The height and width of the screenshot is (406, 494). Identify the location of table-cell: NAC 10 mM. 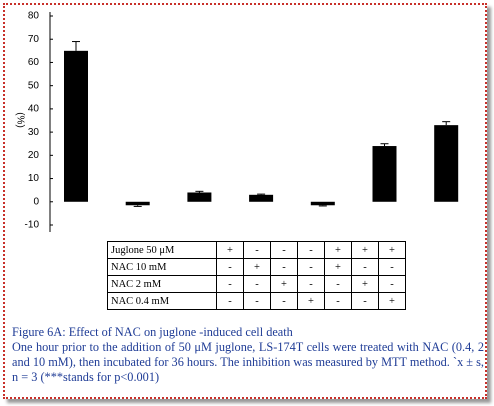
(162, 267).